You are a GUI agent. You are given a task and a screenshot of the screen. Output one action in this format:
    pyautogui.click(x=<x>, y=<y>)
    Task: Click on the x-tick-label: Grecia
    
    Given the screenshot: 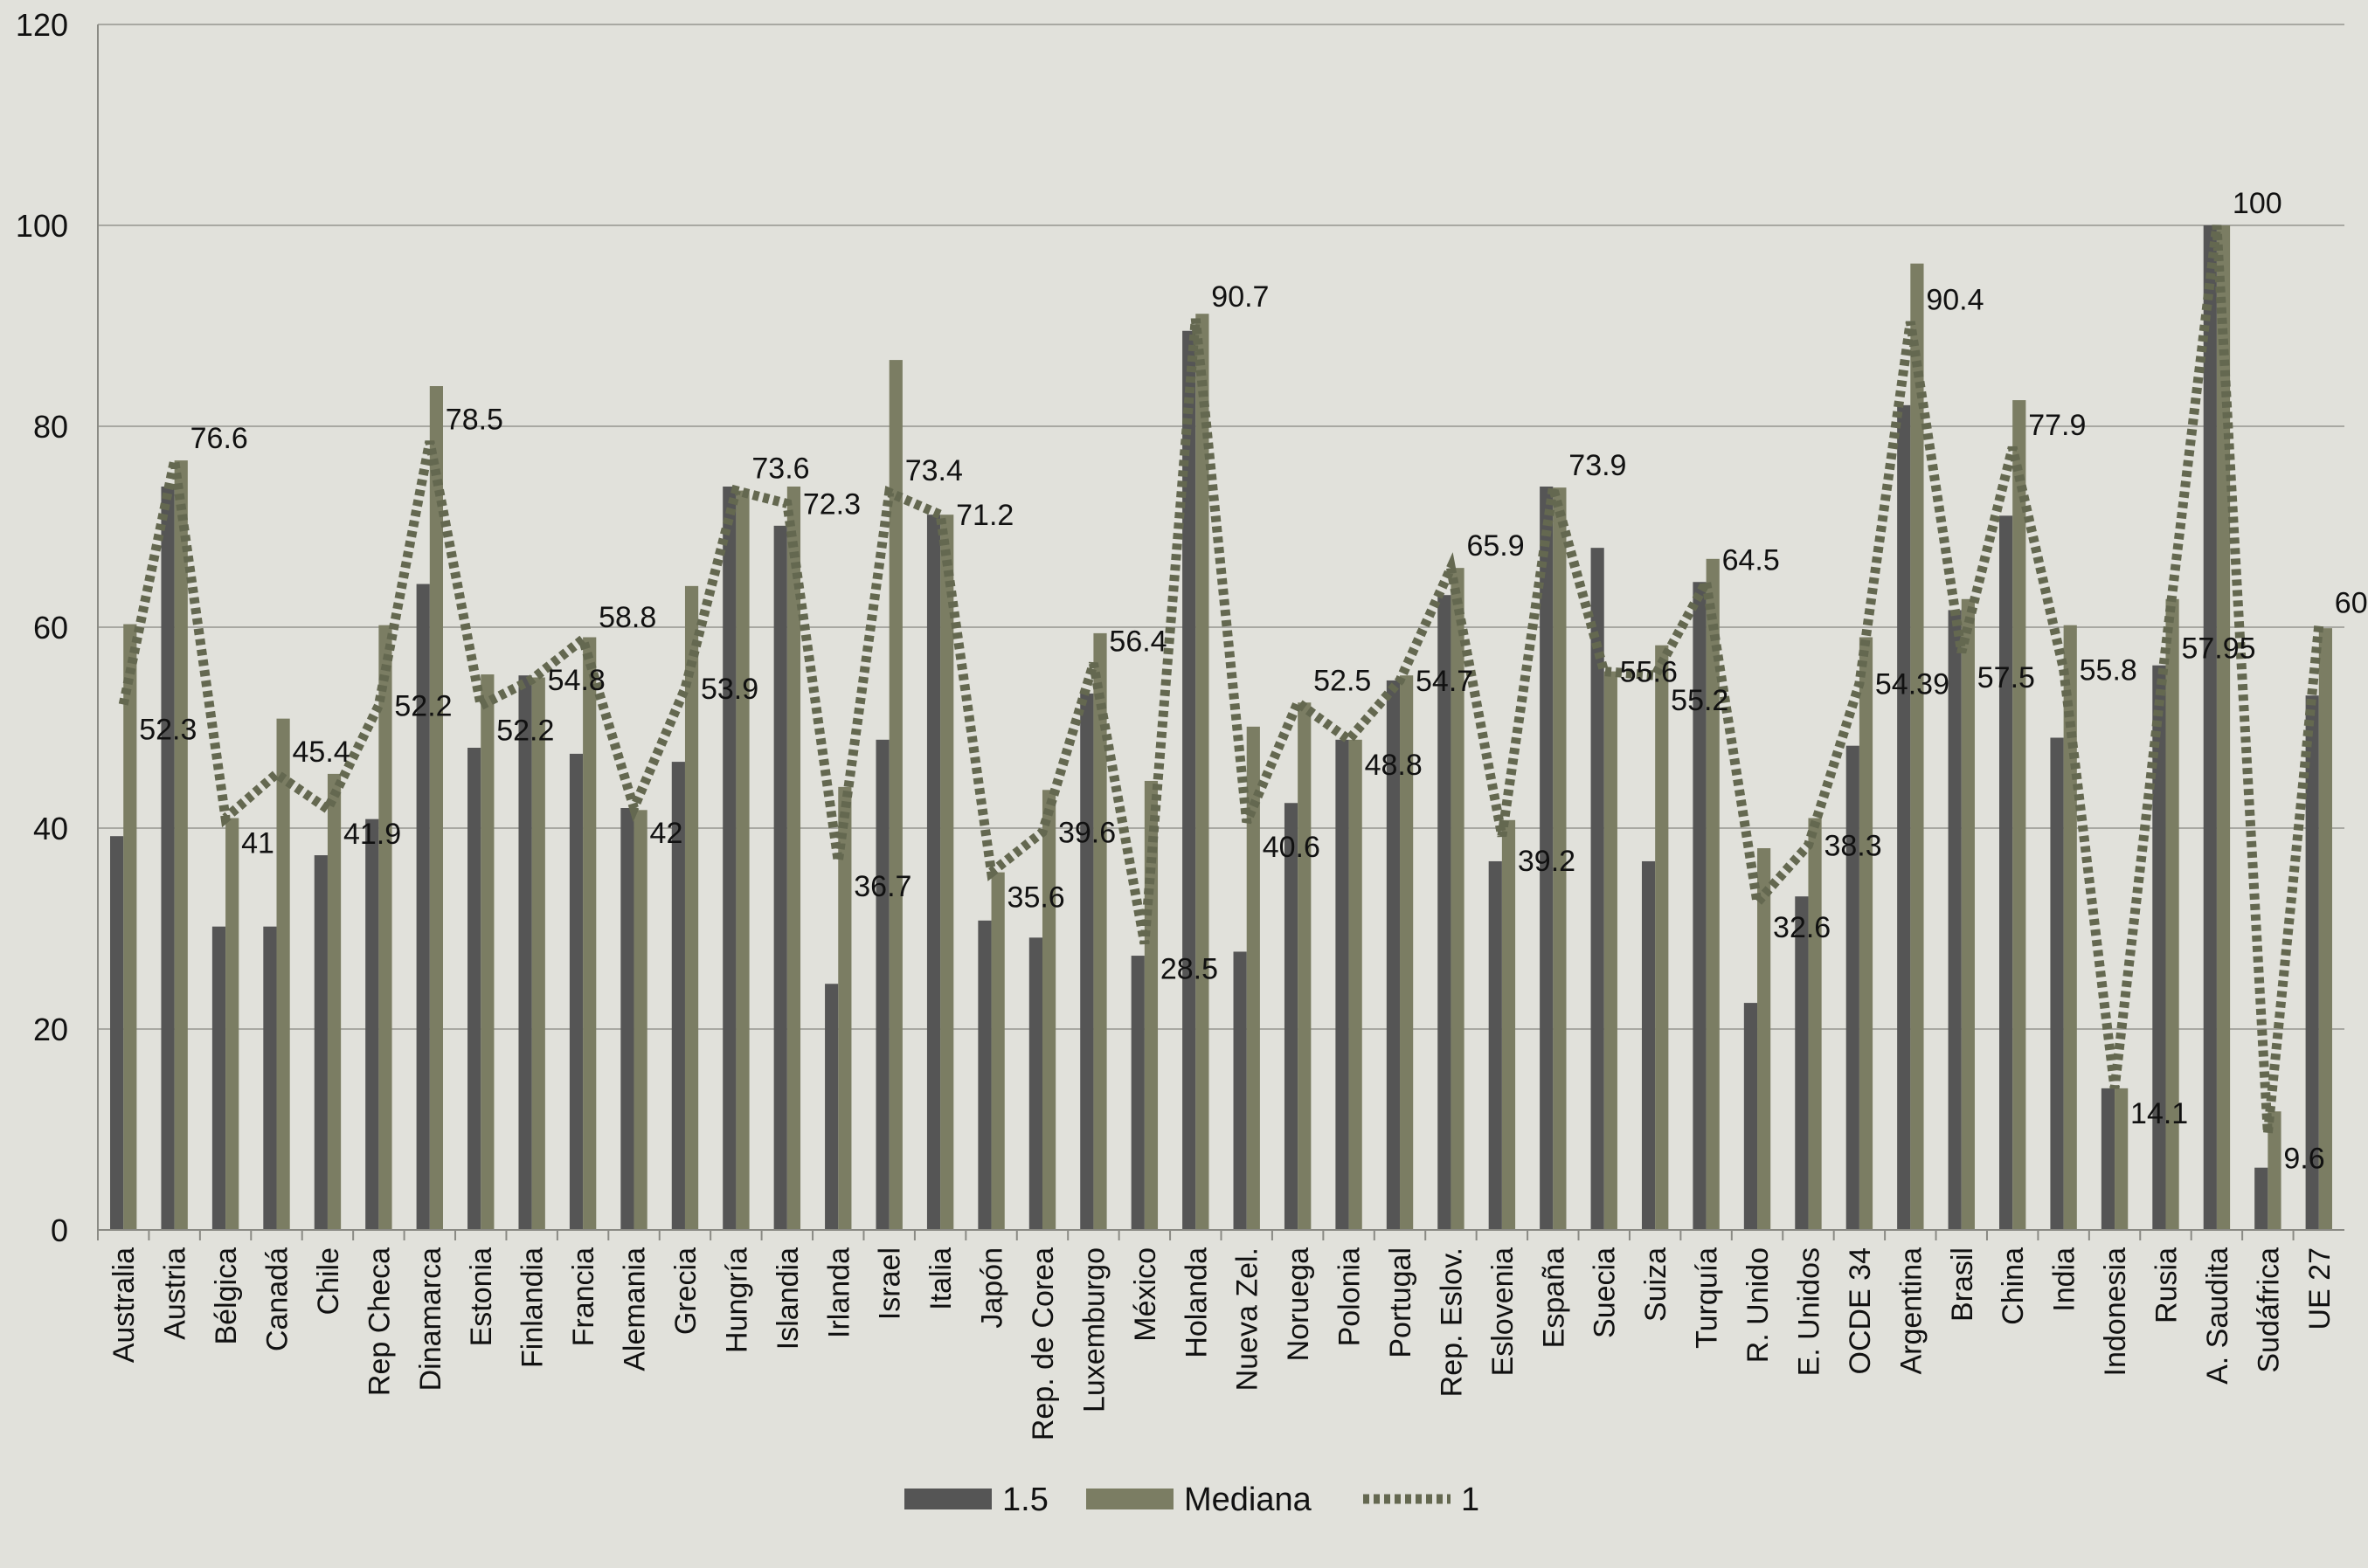 What is the action you would take?
    pyautogui.click(x=686, y=1291)
    